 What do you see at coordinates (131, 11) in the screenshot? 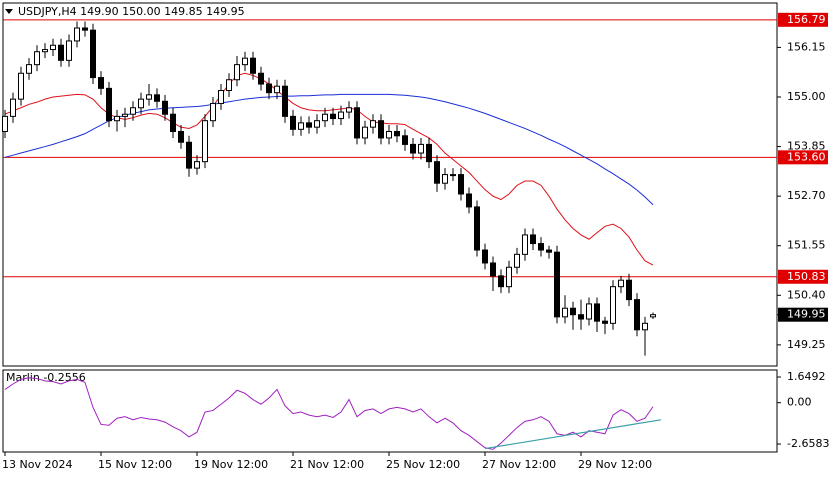
I see `chart-header: USDJPY,H4 149.90 150.00 149.85 149.95` at bounding box center [131, 11].